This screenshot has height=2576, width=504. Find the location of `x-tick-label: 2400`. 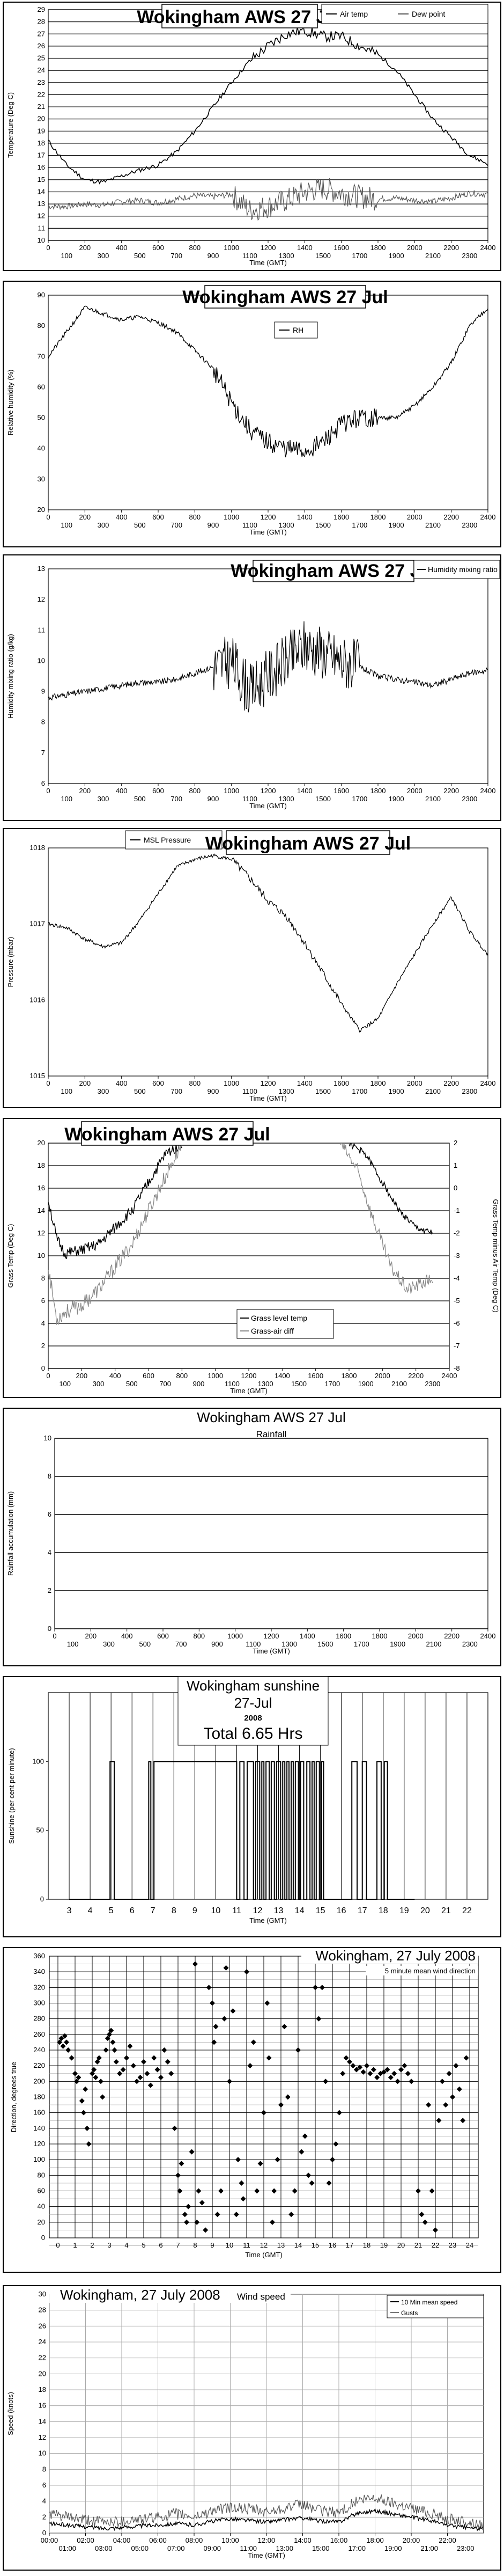

x-tick-label: 2400 is located at coordinates (488, 517).